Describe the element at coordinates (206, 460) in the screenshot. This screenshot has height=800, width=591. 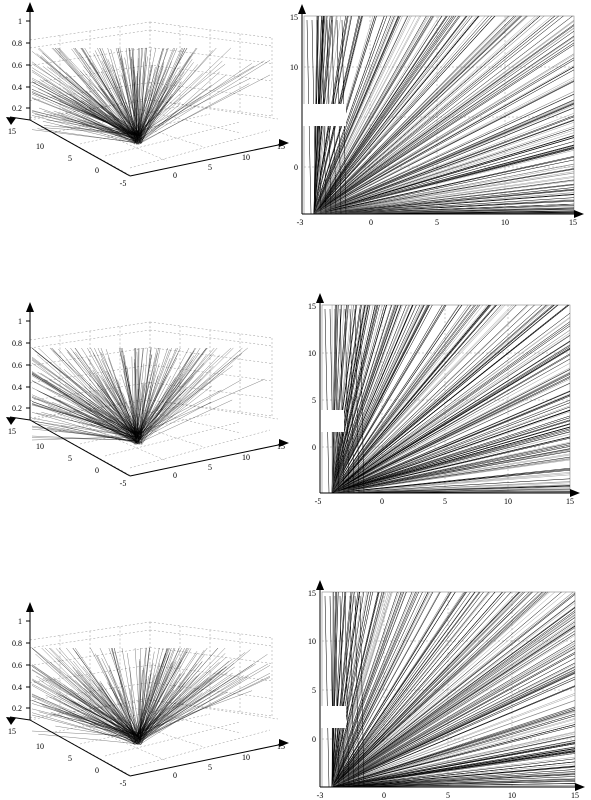
I see `y-axis` at that location.